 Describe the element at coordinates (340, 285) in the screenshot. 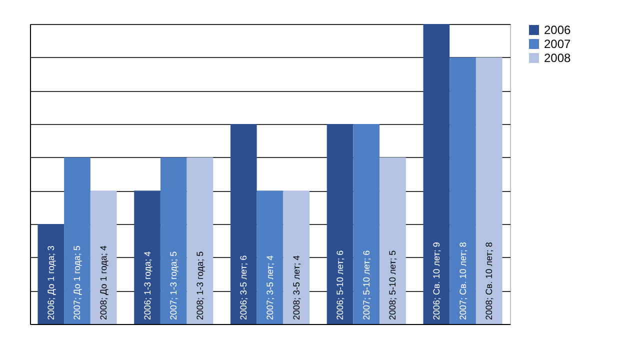

I see `data-label: 2006; 5-10 лет; 6` at that location.